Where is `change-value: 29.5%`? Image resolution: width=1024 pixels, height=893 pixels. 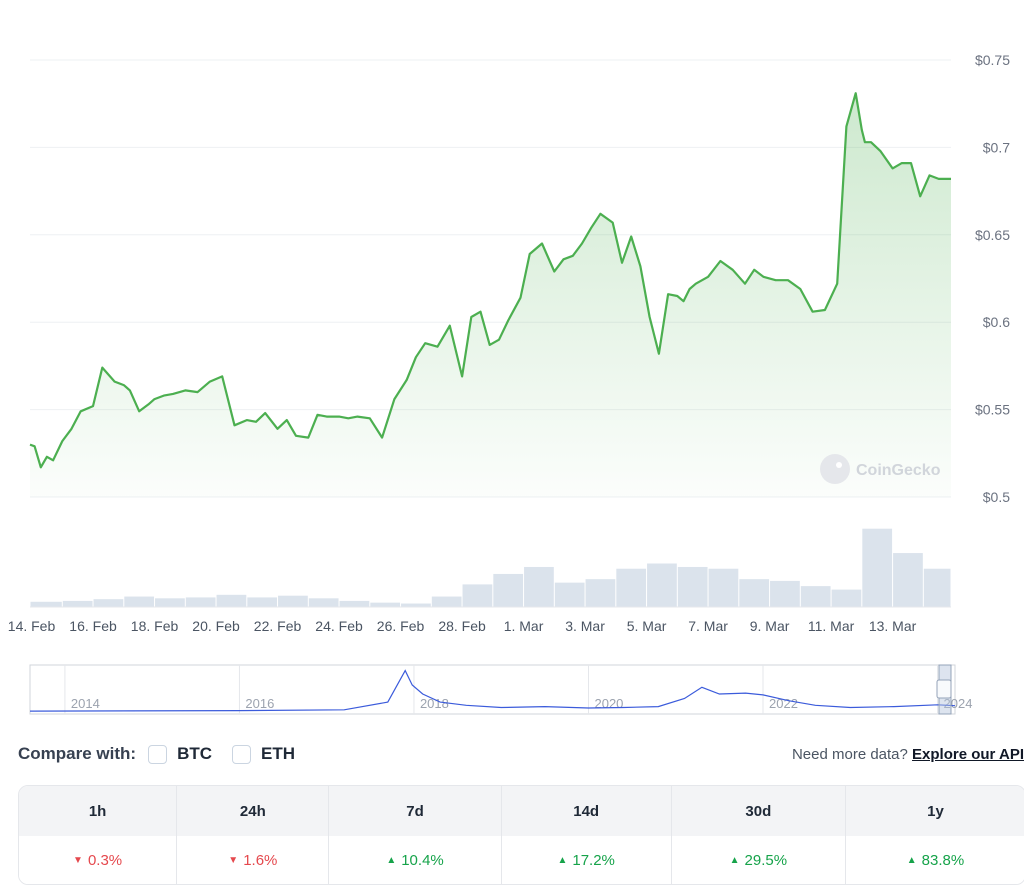
change-value: 29.5% is located at coordinates (766, 860).